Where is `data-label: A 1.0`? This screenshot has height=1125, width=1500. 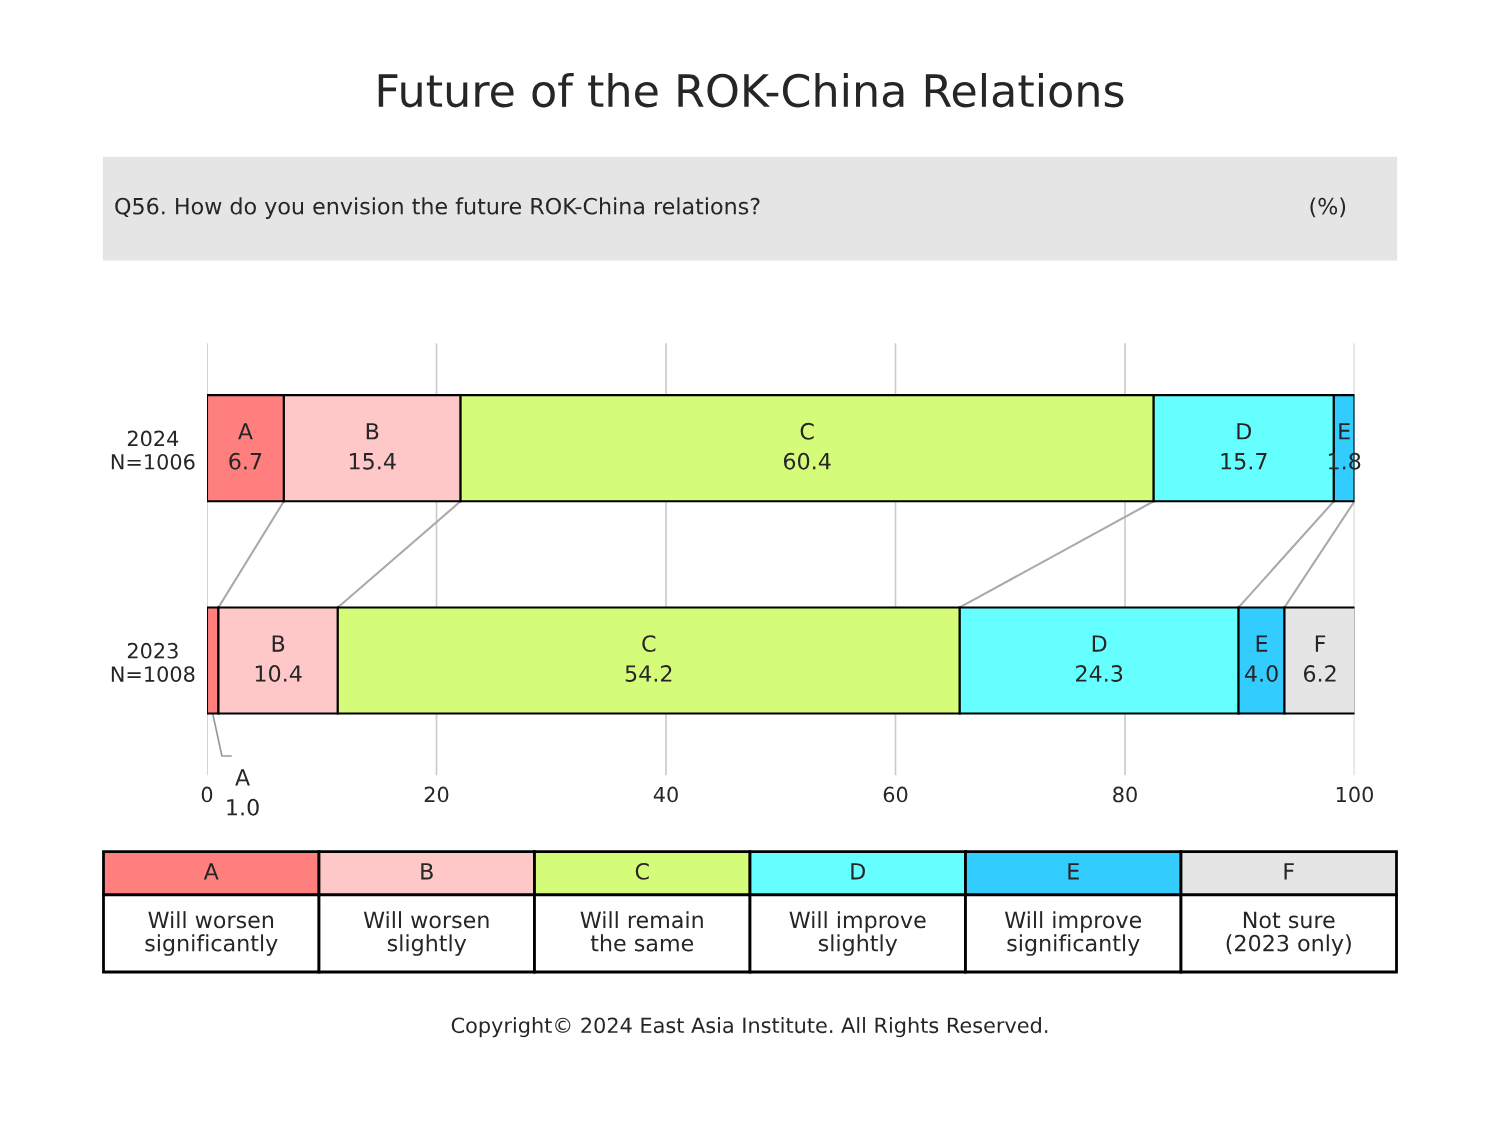 data-label: A 1.0 is located at coordinates (243, 792).